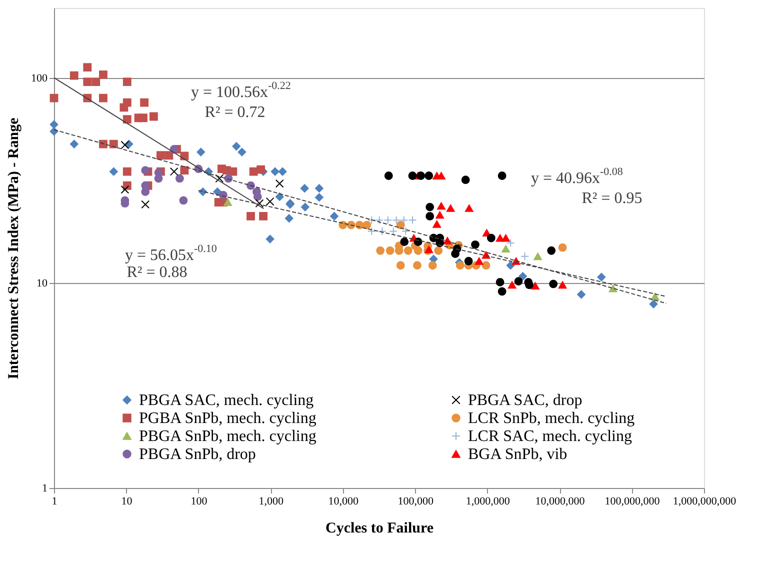 This screenshot has height=563, width=770. Describe the element at coordinates (525, 400) in the screenshot. I see `legend-label: PBGA SAC, drop` at that location.